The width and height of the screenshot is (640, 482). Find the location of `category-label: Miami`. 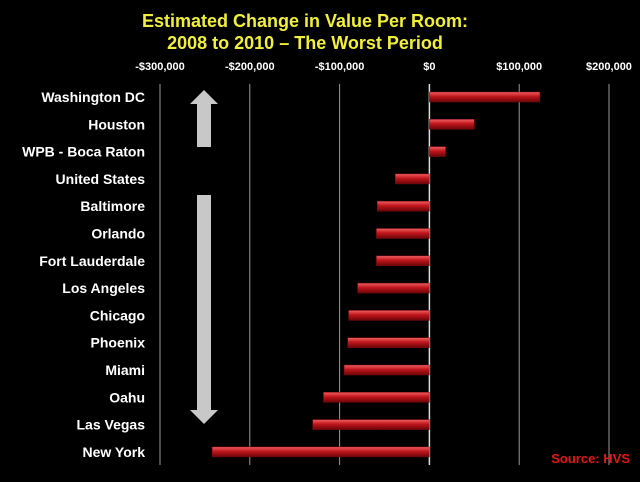

category-label: Miami is located at coordinates (125, 370).